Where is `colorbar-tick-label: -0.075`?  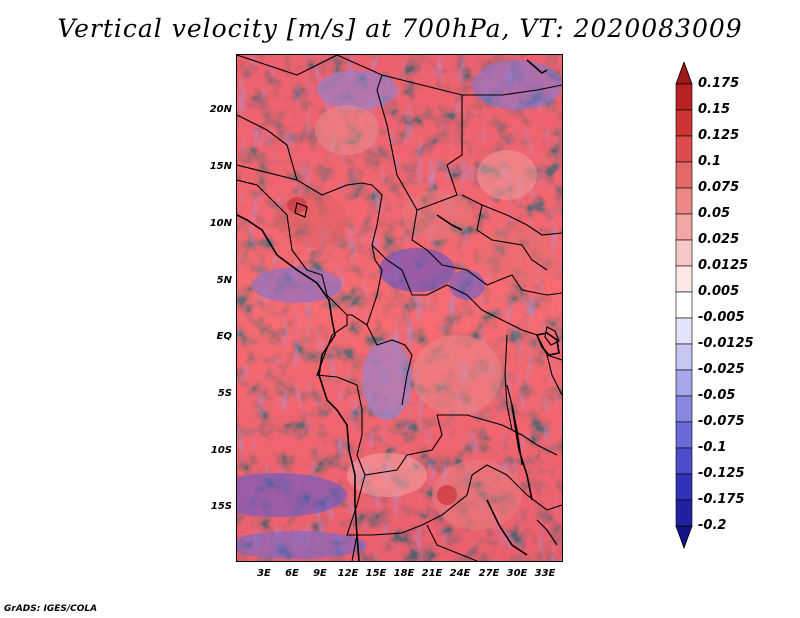 colorbar-tick-label: -0.075 is located at coordinates (721, 421).